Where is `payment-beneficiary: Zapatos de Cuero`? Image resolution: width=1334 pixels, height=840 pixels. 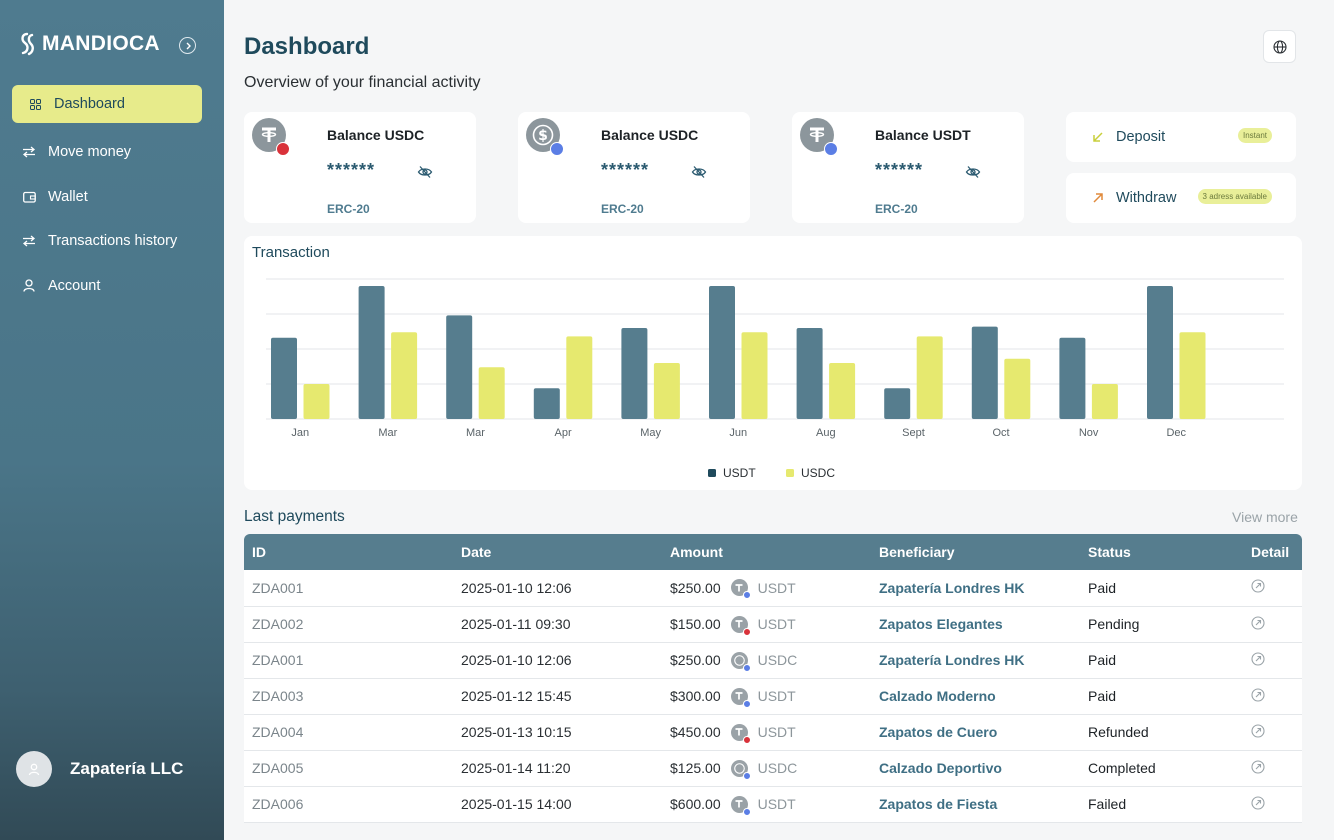 payment-beneficiary: Zapatos de Cuero is located at coordinates (938, 732).